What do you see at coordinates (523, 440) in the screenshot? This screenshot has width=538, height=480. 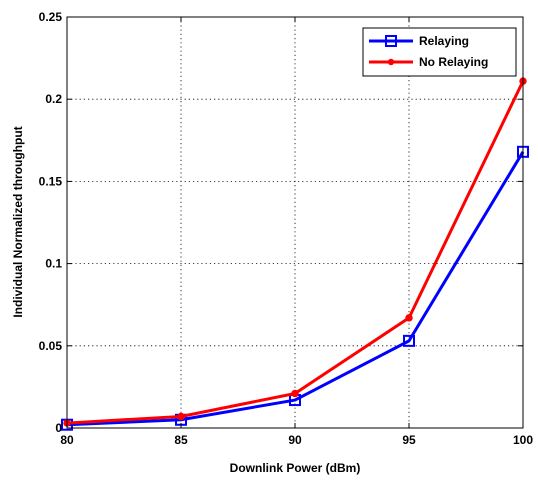 I see `x-tick-label: 100` at bounding box center [523, 440].